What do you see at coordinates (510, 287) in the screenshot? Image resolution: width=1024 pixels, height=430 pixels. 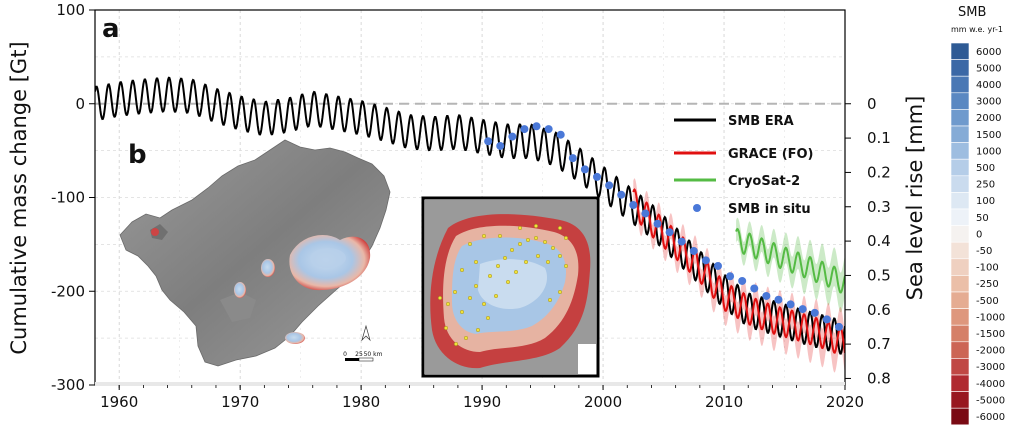 I see `inset-map` at bounding box center [510, 287].